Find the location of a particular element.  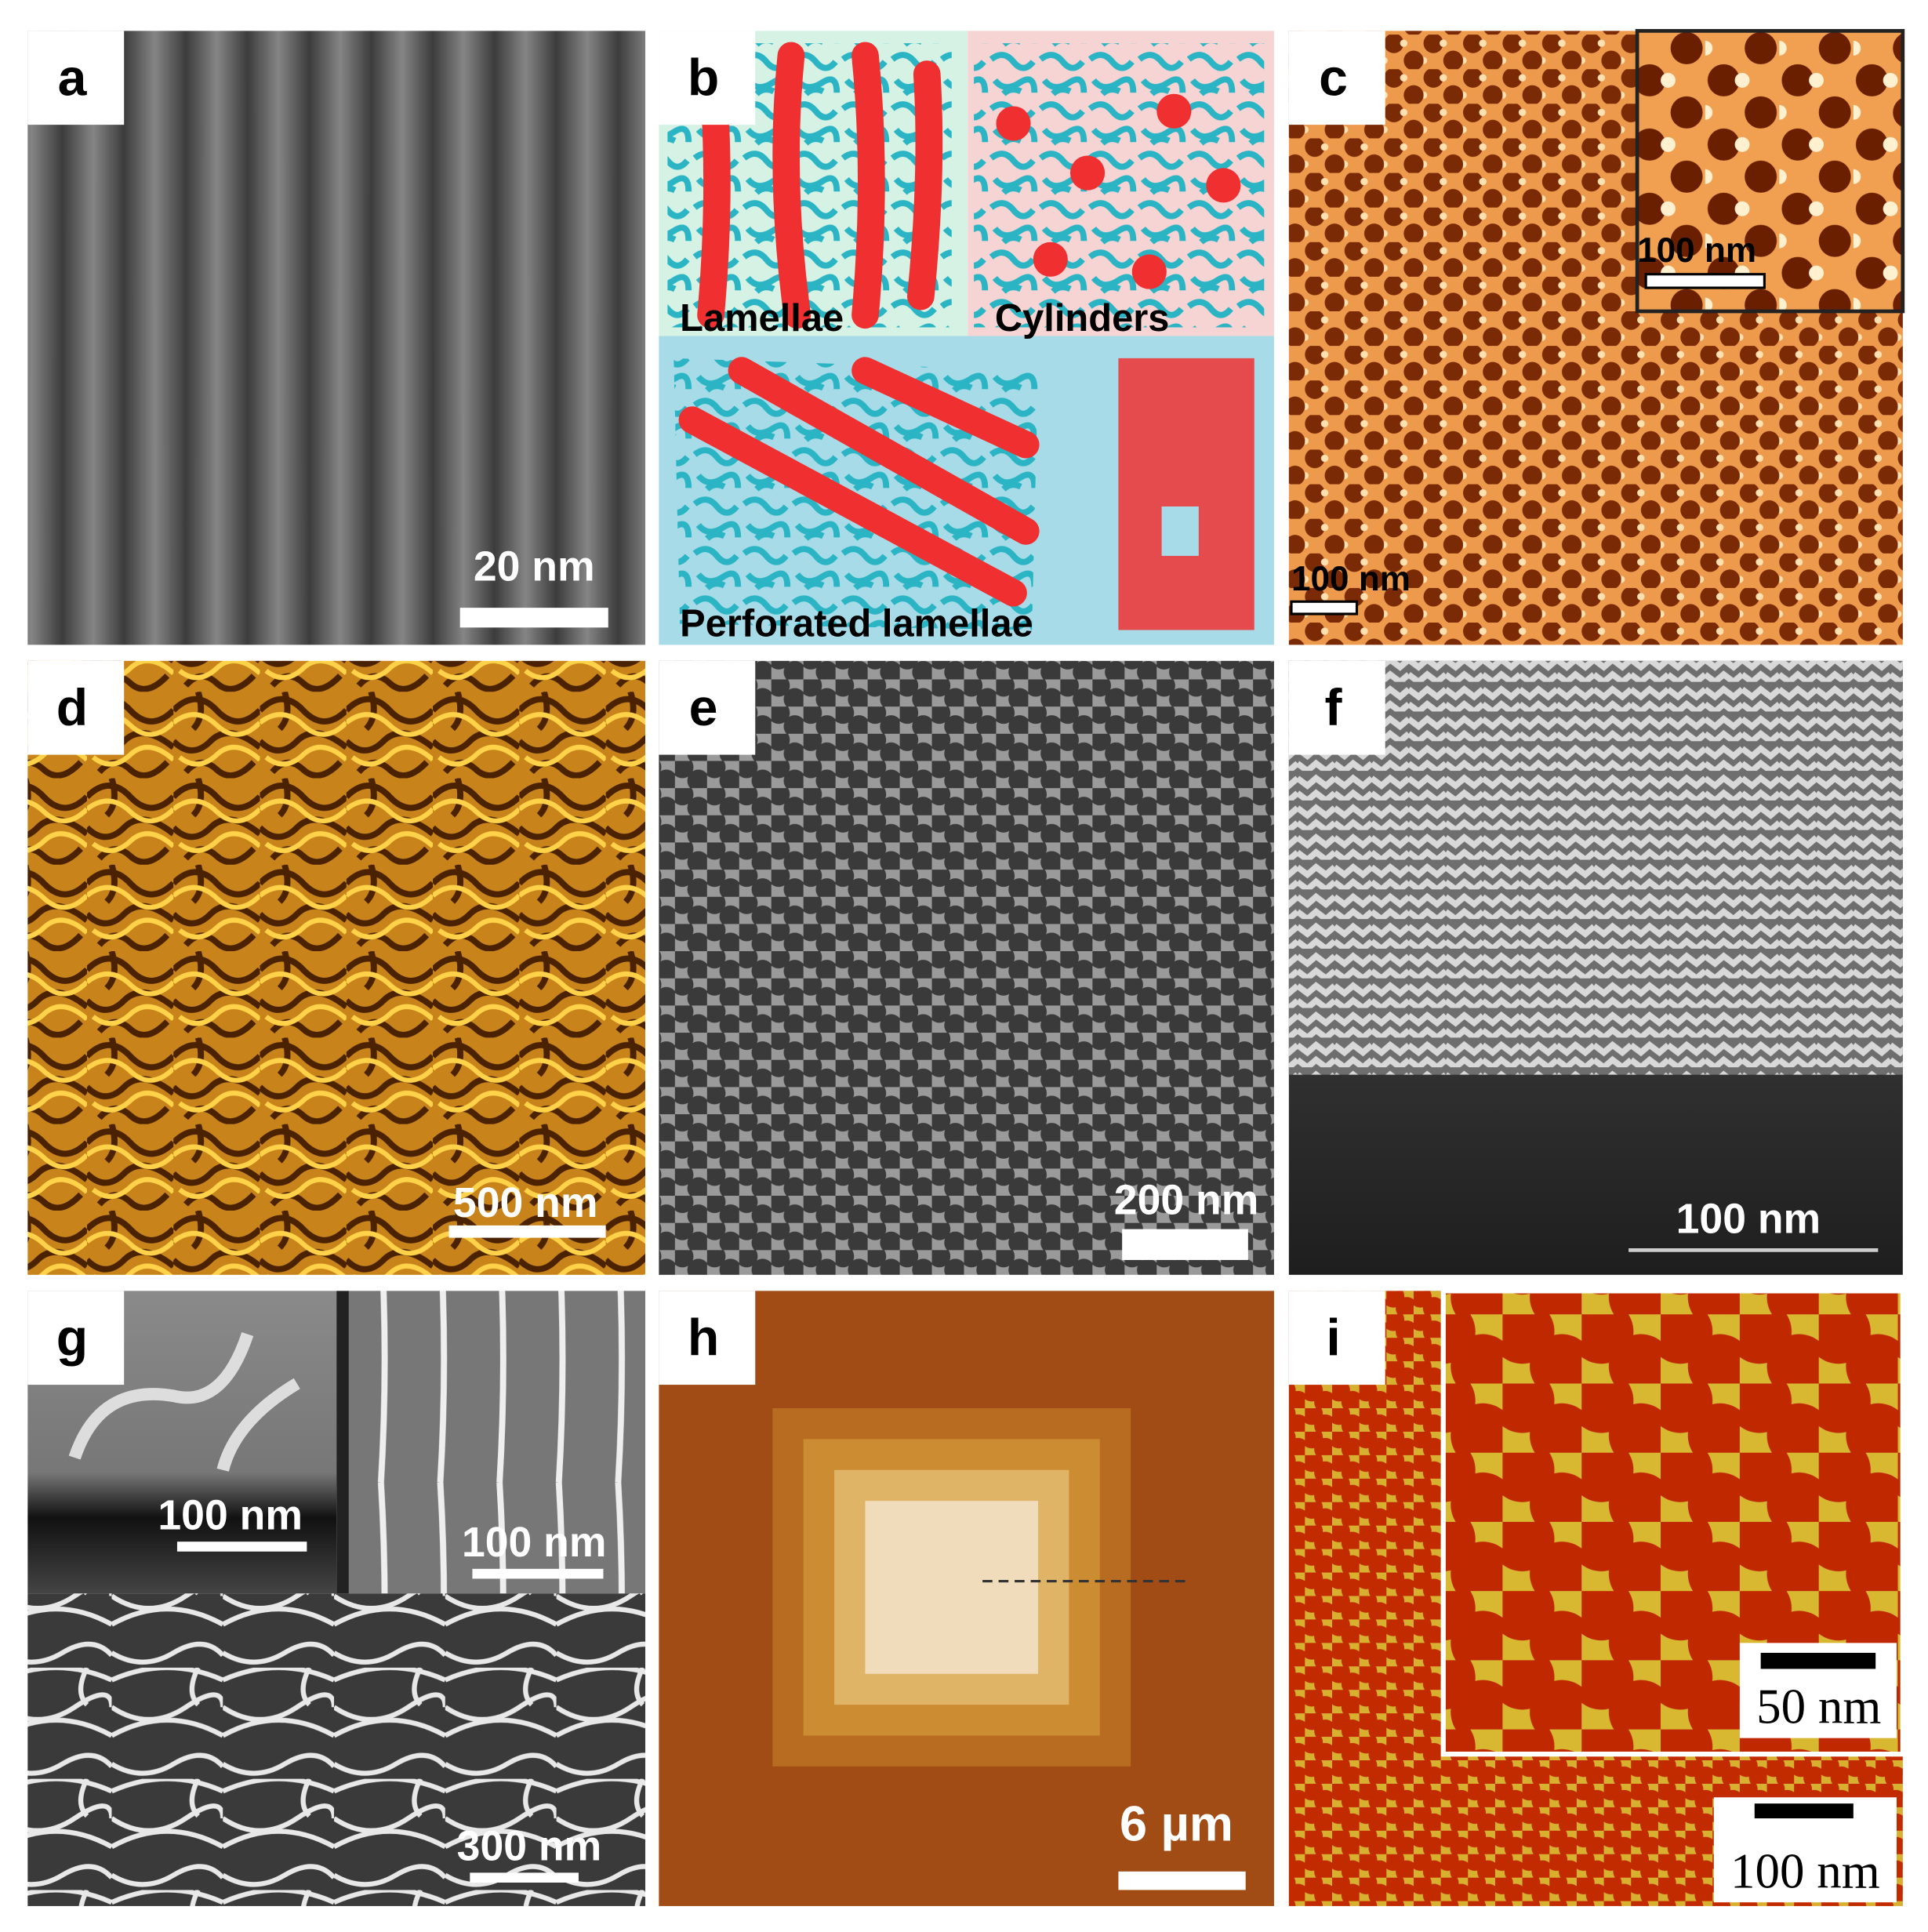

terrace is located at coordinates (952, 1587).